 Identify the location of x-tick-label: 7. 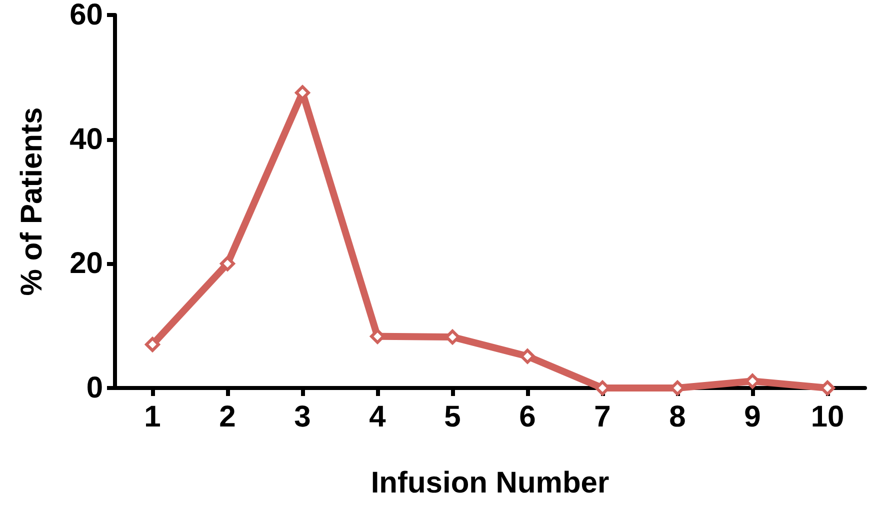
(602, 417).